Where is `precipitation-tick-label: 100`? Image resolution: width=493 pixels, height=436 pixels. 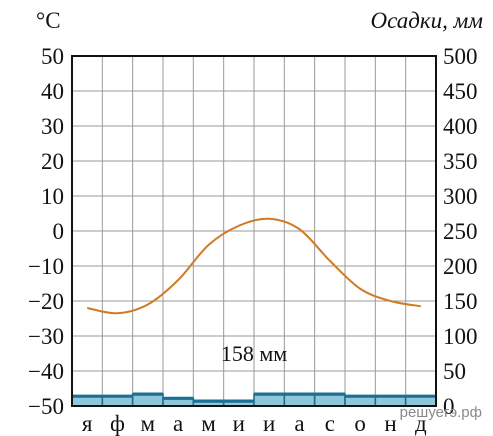 precipitation-tick-label: 100 is located at coordinates (460, 336).